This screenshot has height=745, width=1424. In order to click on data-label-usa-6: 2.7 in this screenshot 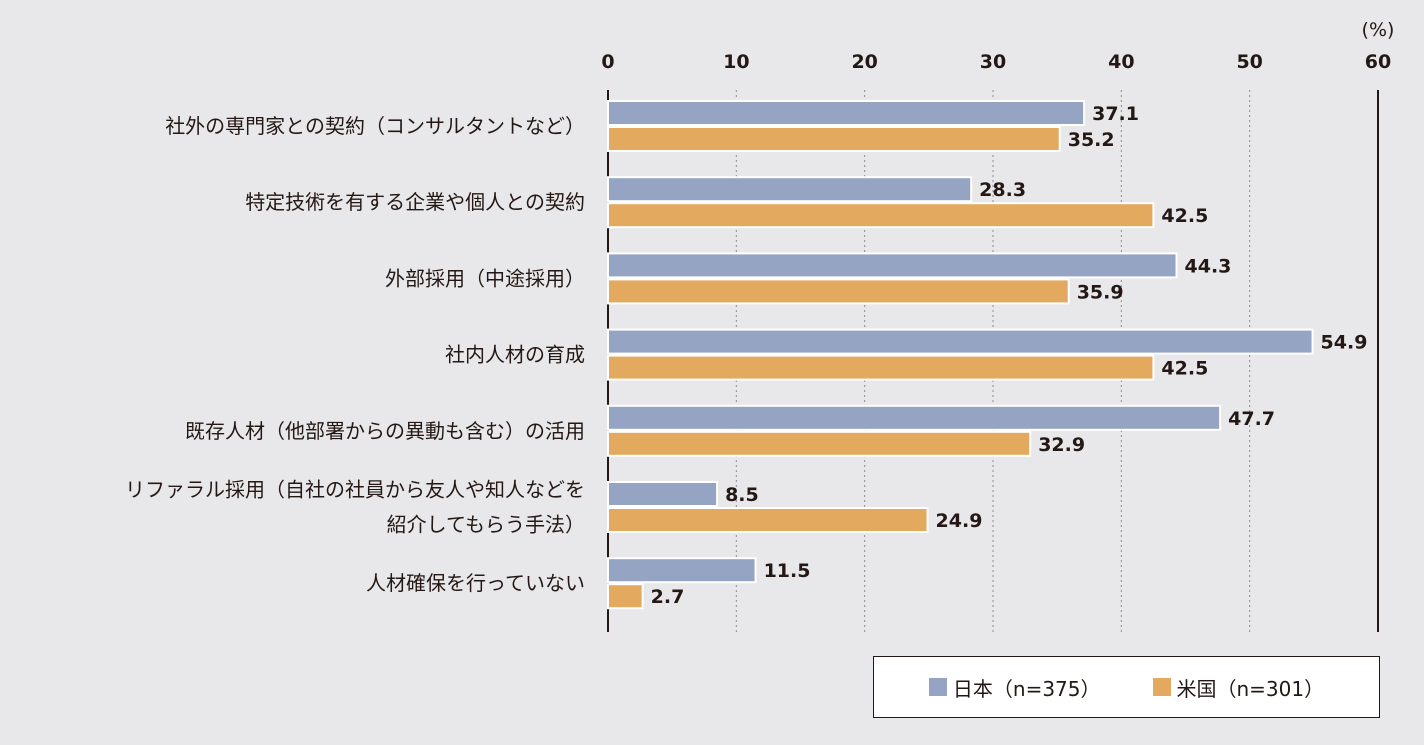, I will do `click(668, 597)`.